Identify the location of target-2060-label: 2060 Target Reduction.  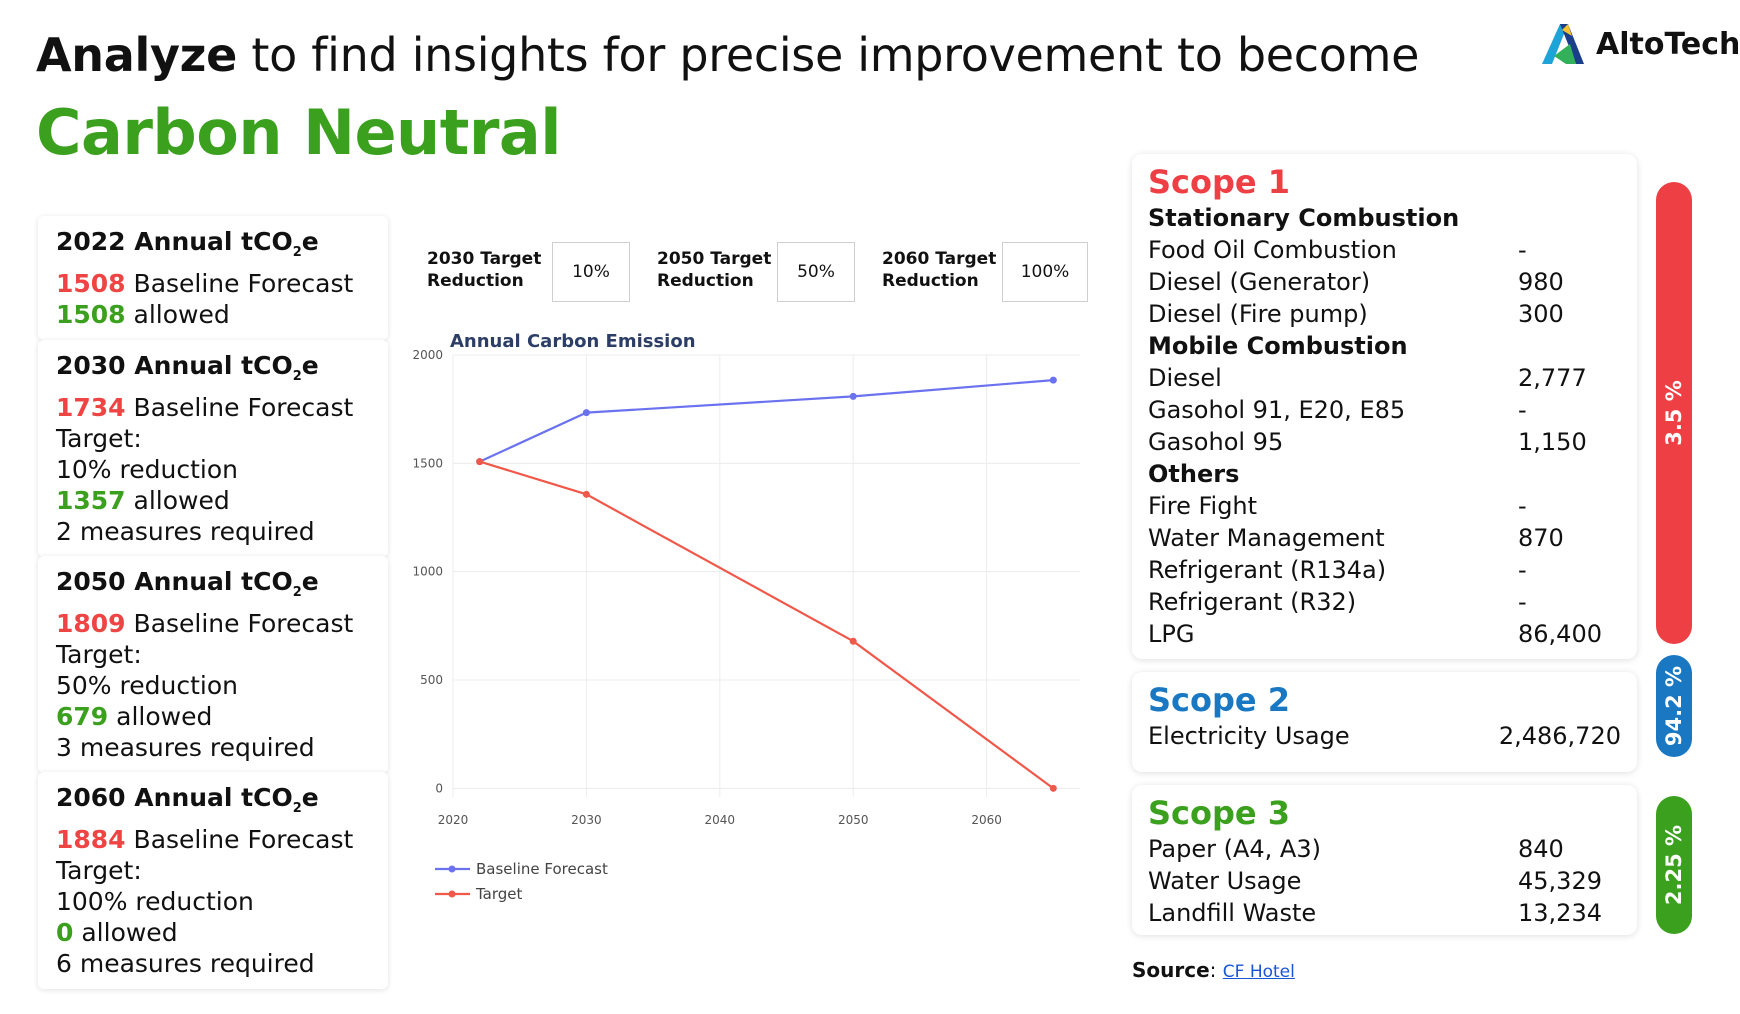
(939, 270).